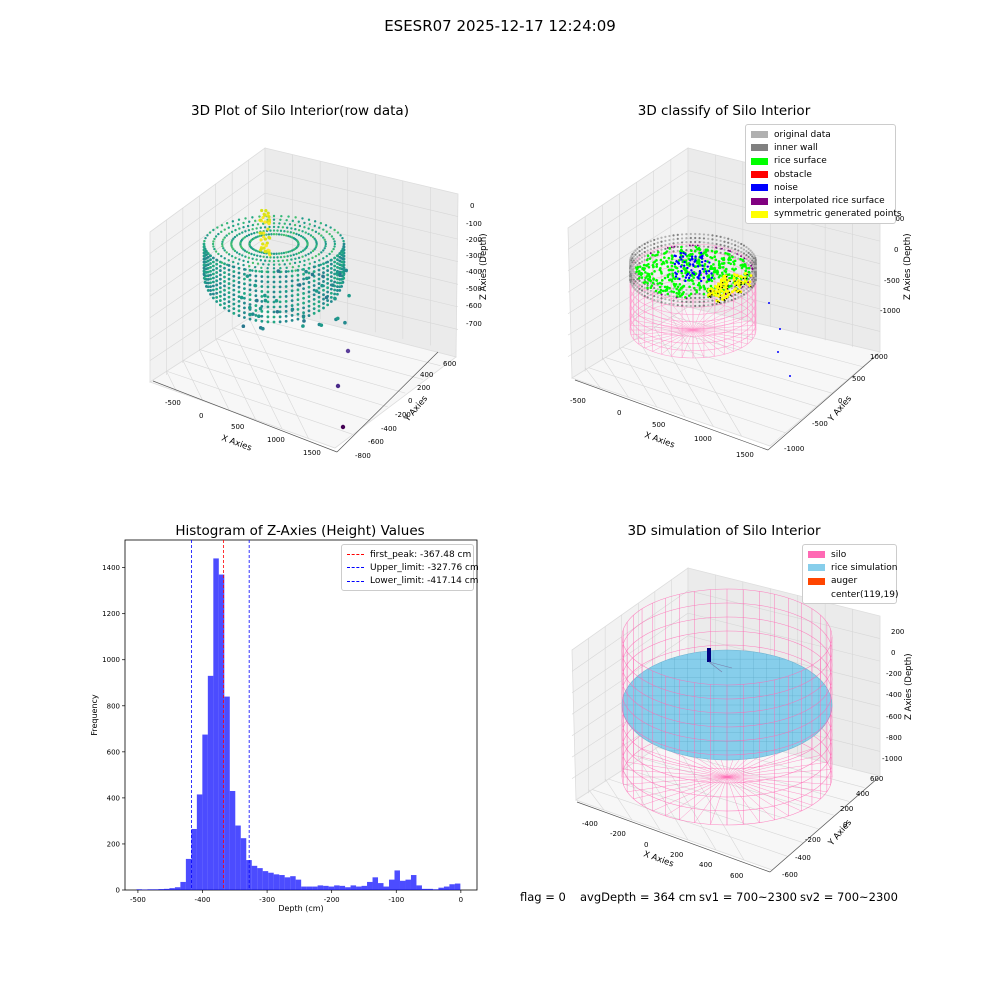 The width and height of the screenshot is (1000, 1000). I want to click on legend-label: Lower_limit: -417.14 cm, so click(424, 581).